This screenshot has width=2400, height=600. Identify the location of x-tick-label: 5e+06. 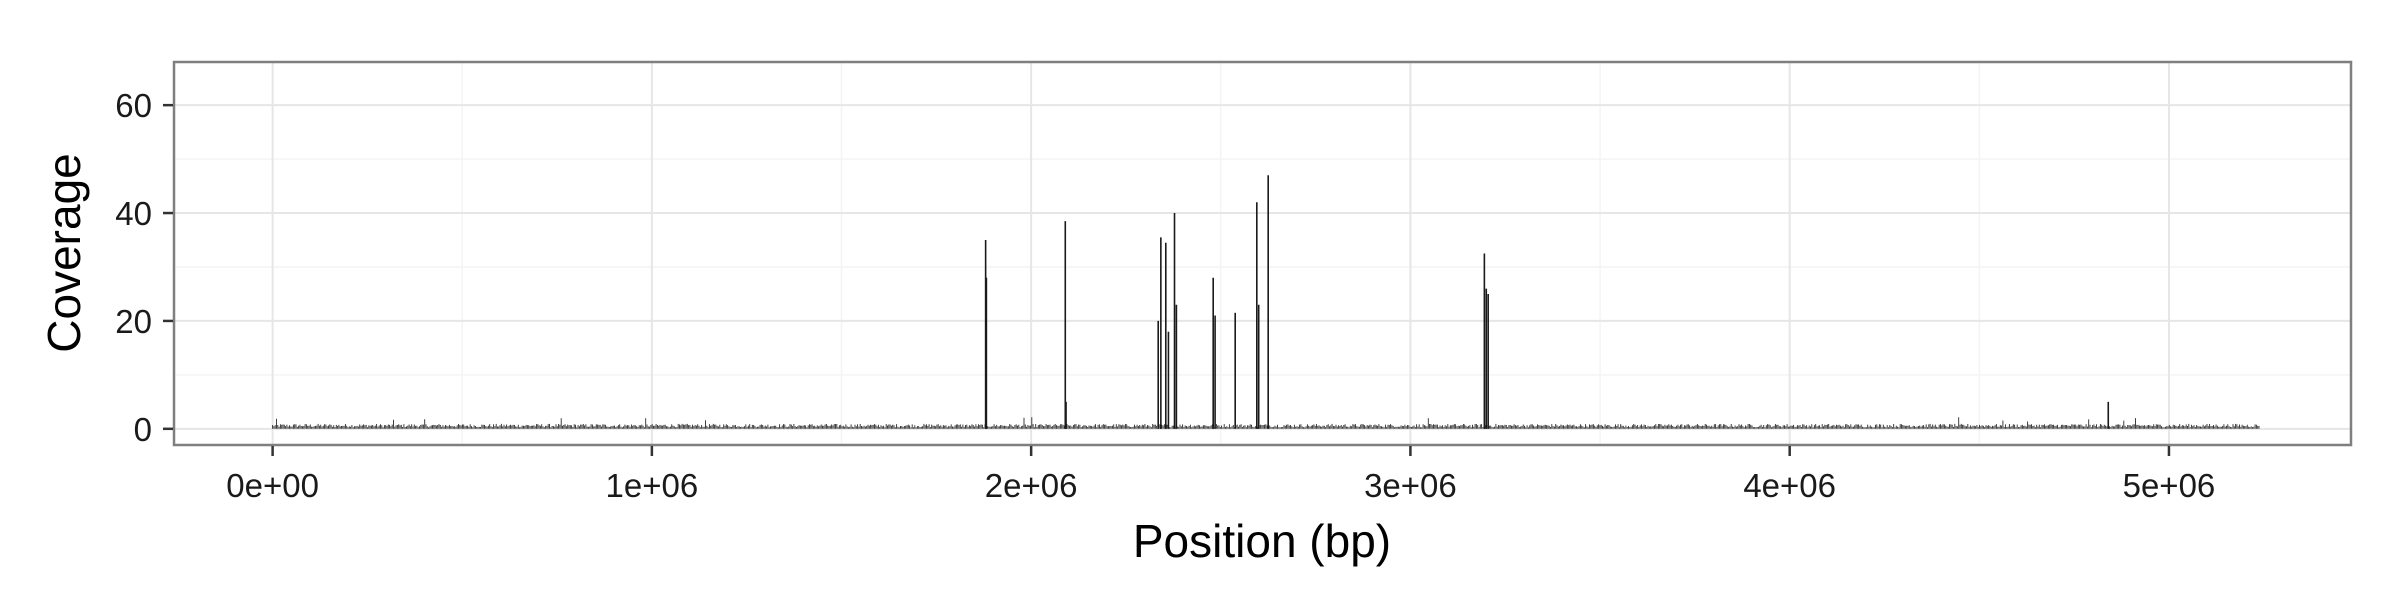
(2169, 485).